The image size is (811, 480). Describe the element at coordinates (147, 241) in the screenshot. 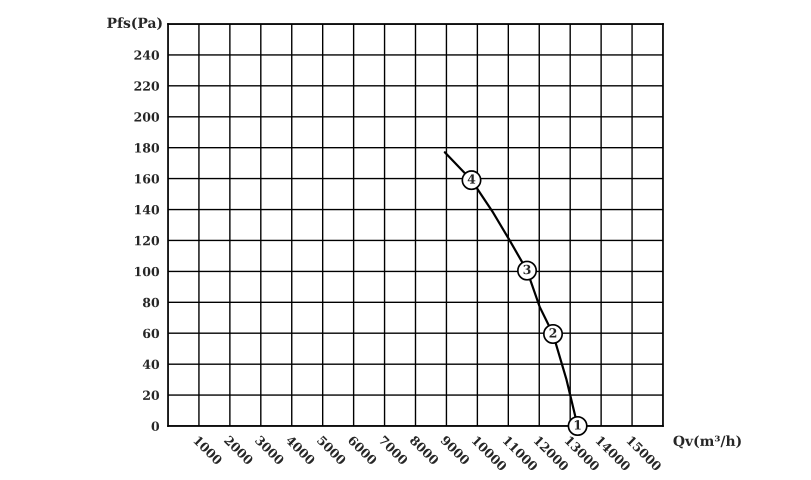

I see `y-tick-label: 120` at that location.